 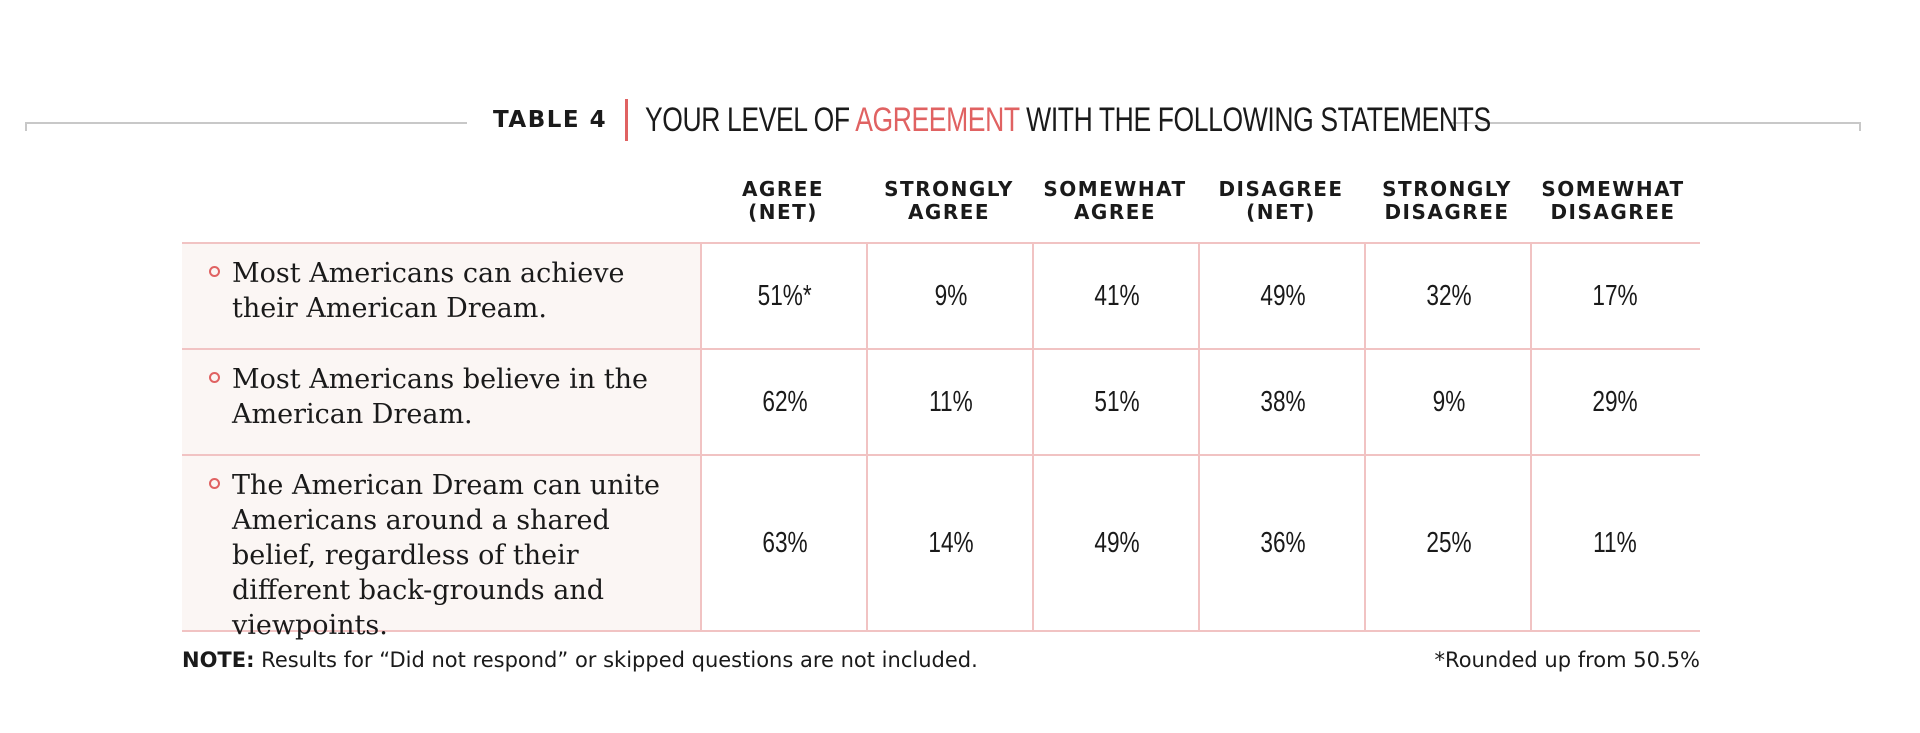 I want to click on value-text: 63%, so click(x=785, y=542).